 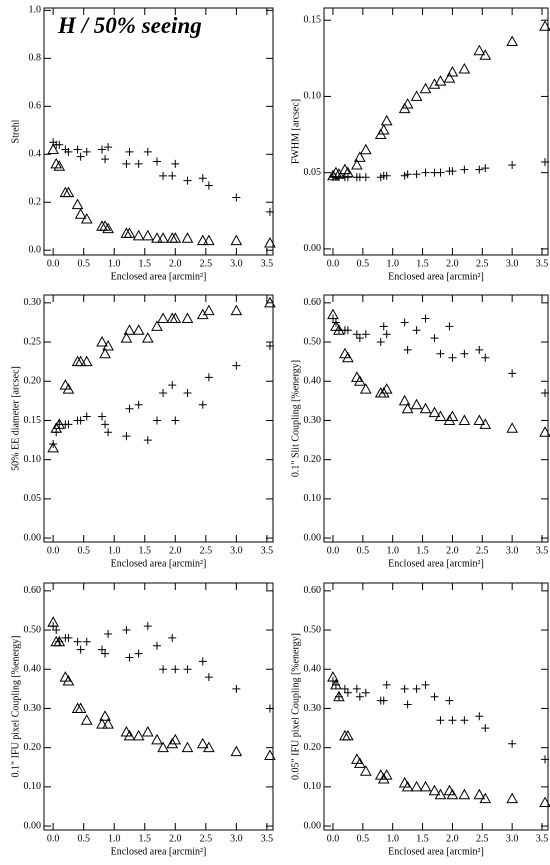 I want to click on y-tick-label: 0.40, so click(x=313, y=381).